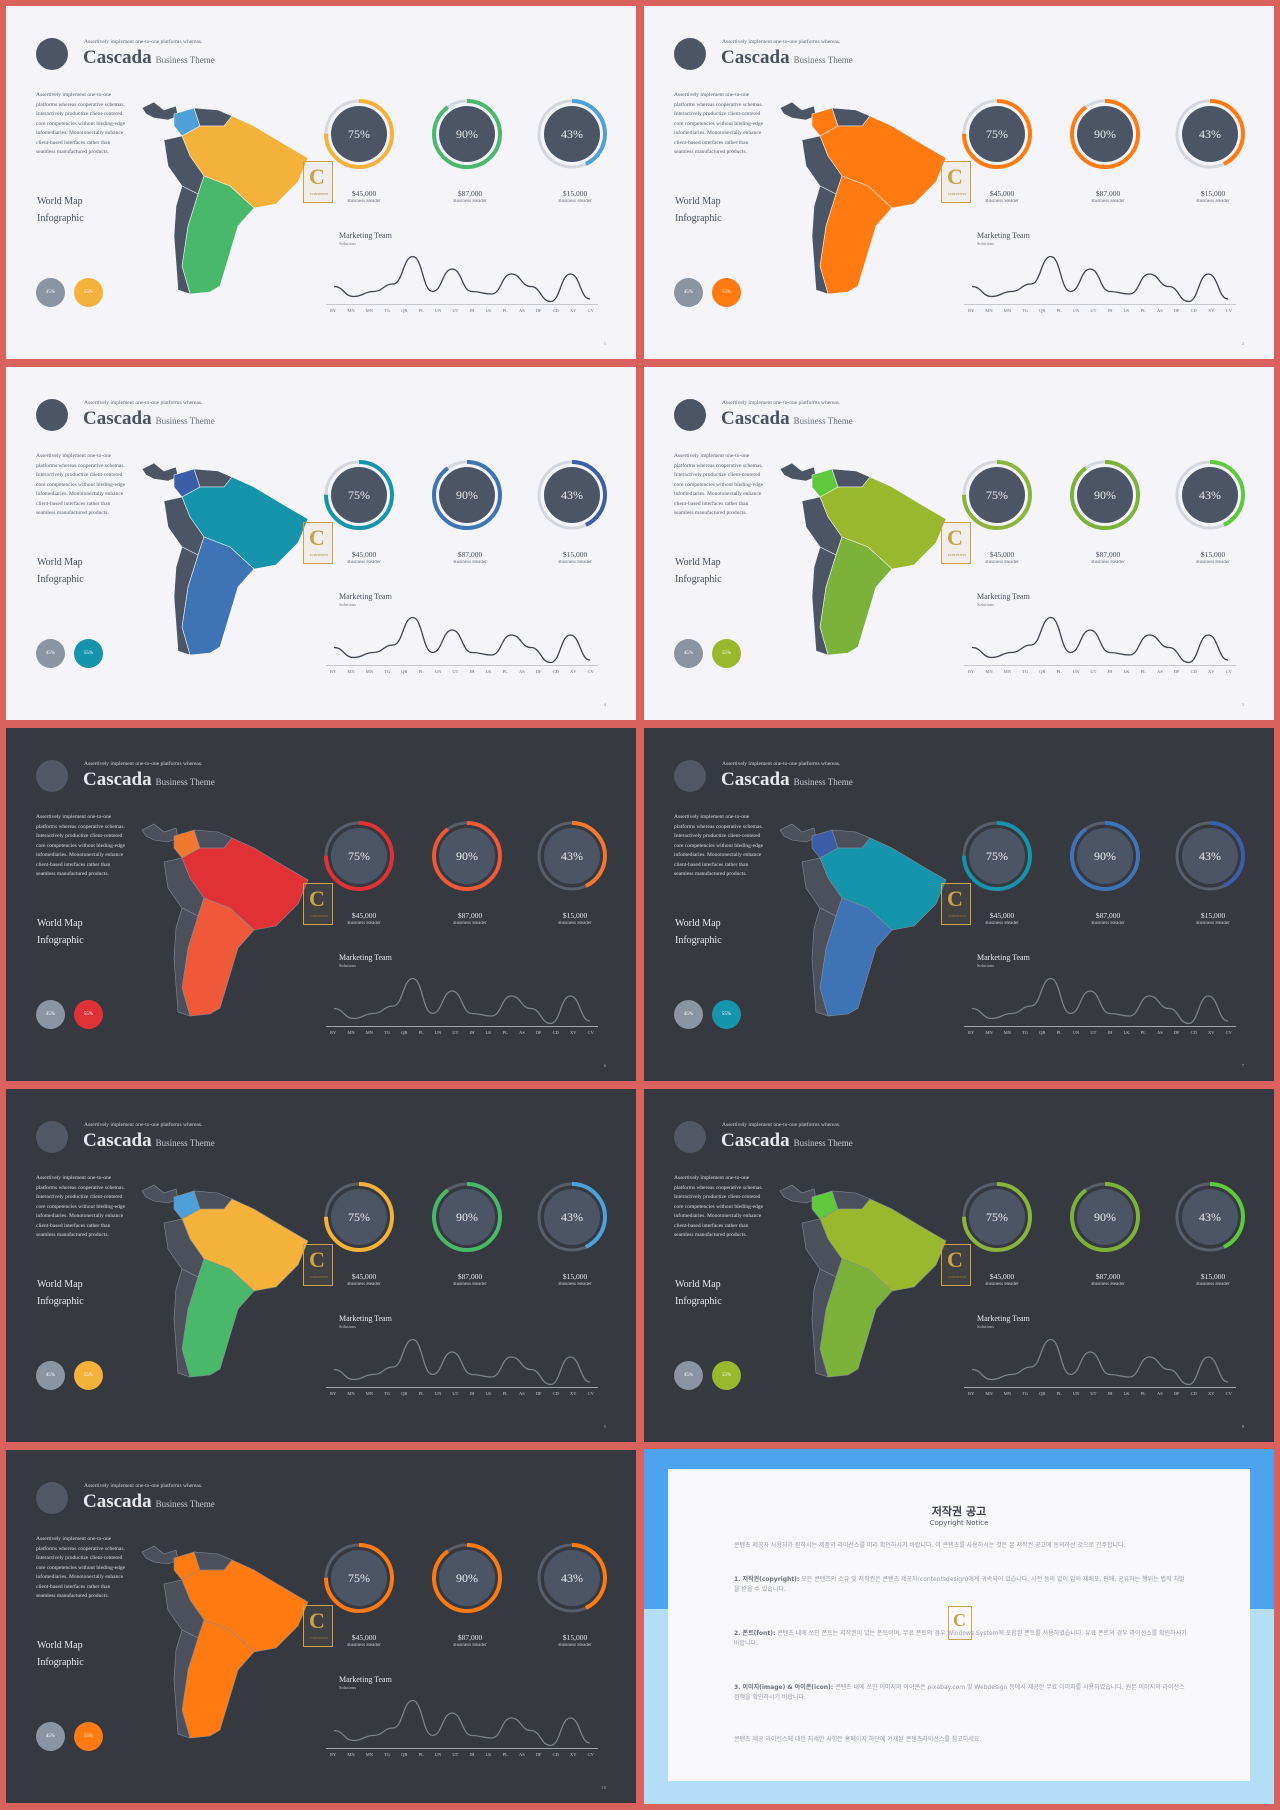  I want to click on avatar-female-icon: 55%, so click(726, 292).